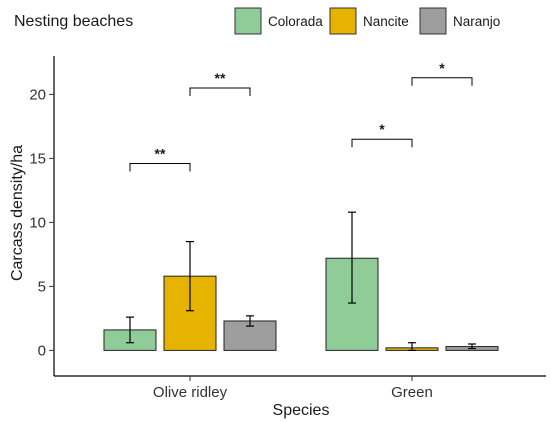  Describe the element at coordinates (476, 21) in the screenshot. I see `legend-label-naranjo: Naranjo` at that location.